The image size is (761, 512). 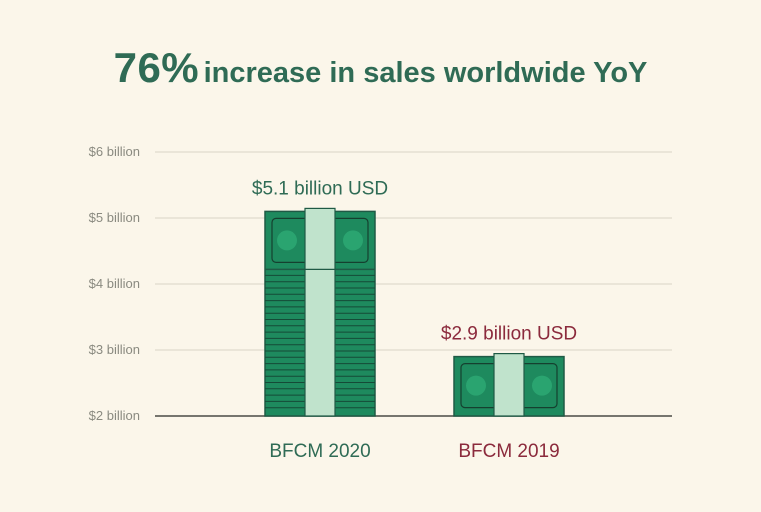 What do you see at coordinates (114, 151) in the screenshot?
I see `y-tick-label: $6 billion` at bounding box center [114, 151].